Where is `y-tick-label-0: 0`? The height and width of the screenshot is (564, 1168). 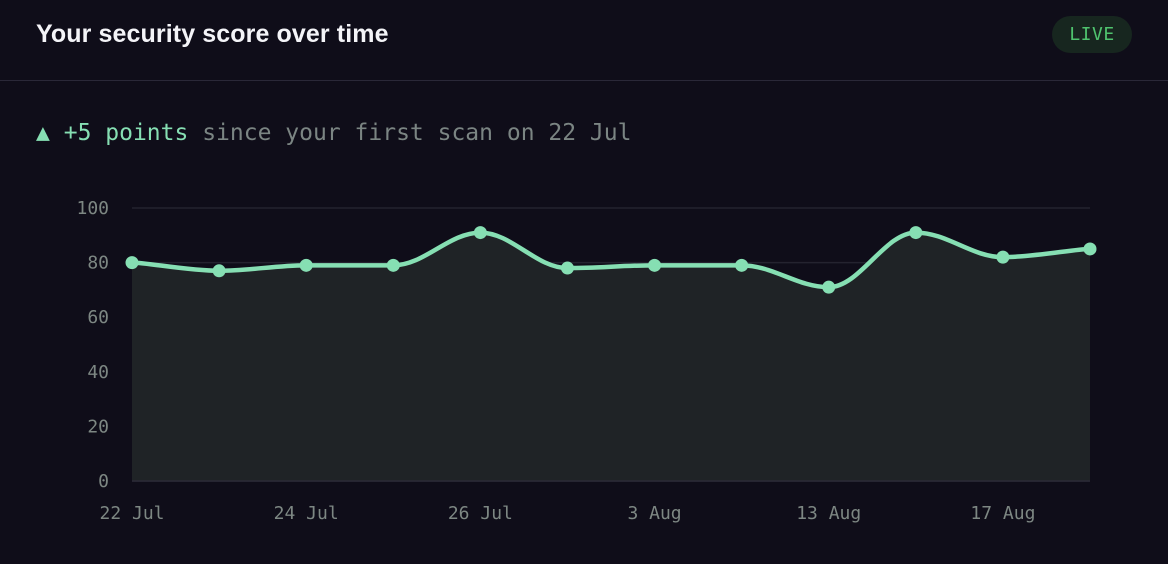
y-tick-label-0: 0 is located at coordinates (103, 481).